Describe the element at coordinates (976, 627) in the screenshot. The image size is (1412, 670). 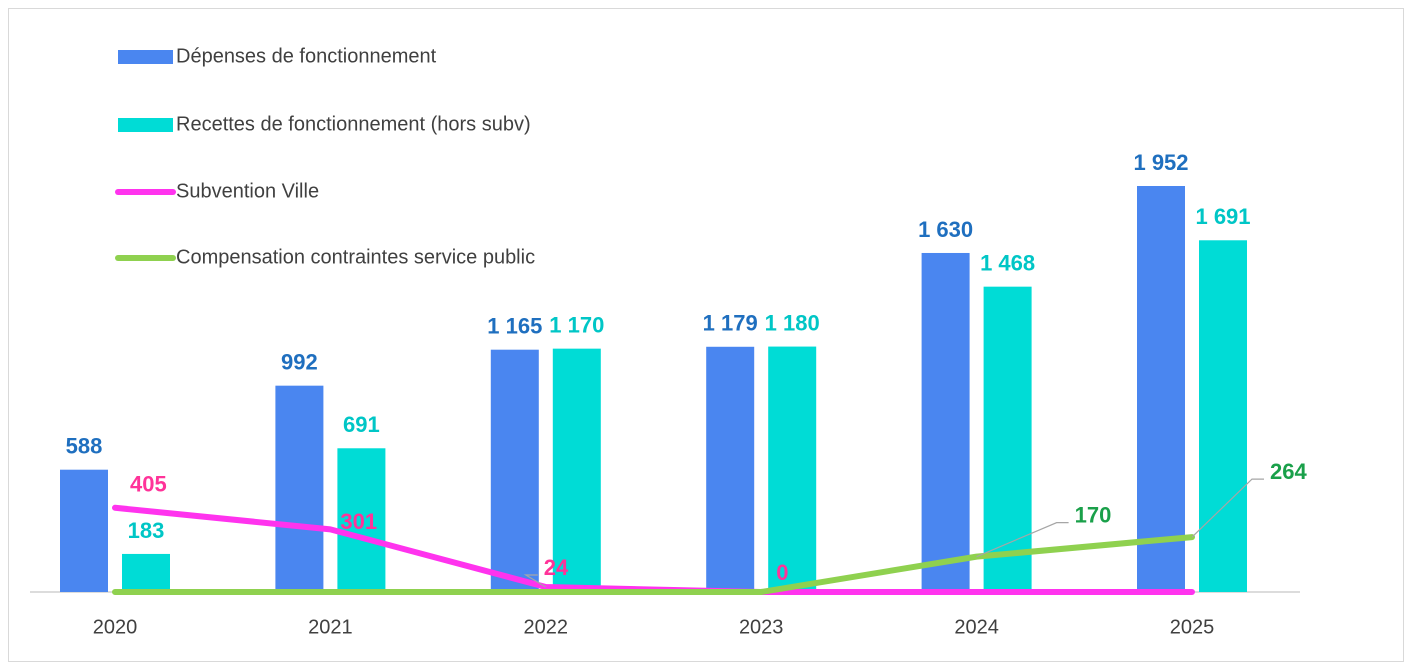
I see `x-tick-label: 2024` at that location.